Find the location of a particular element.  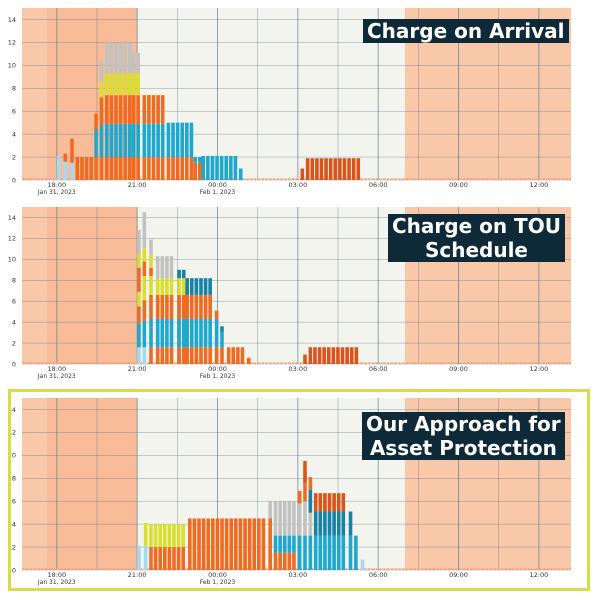

y-tick-label: 14 is located at coordinates (12, 20).